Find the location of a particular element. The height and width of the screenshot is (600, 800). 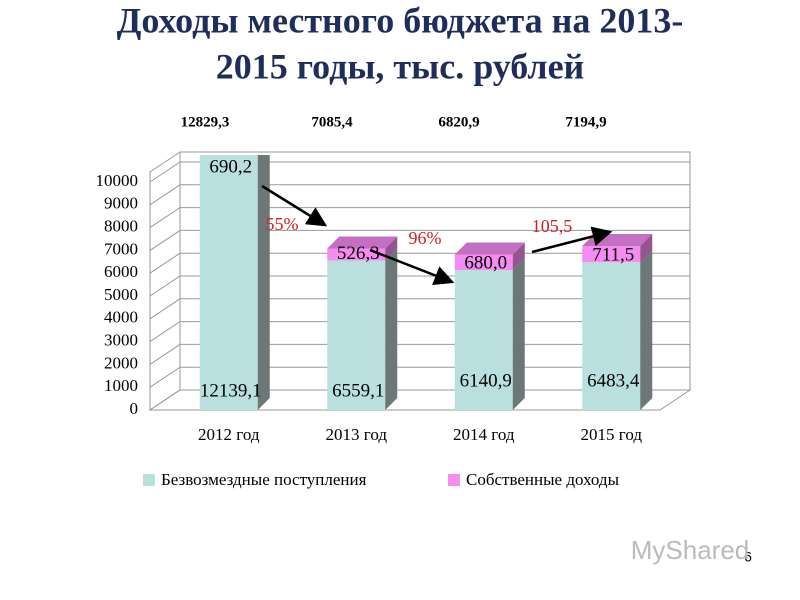

total-label: 6820,9 is located at coordinates (458, 122).